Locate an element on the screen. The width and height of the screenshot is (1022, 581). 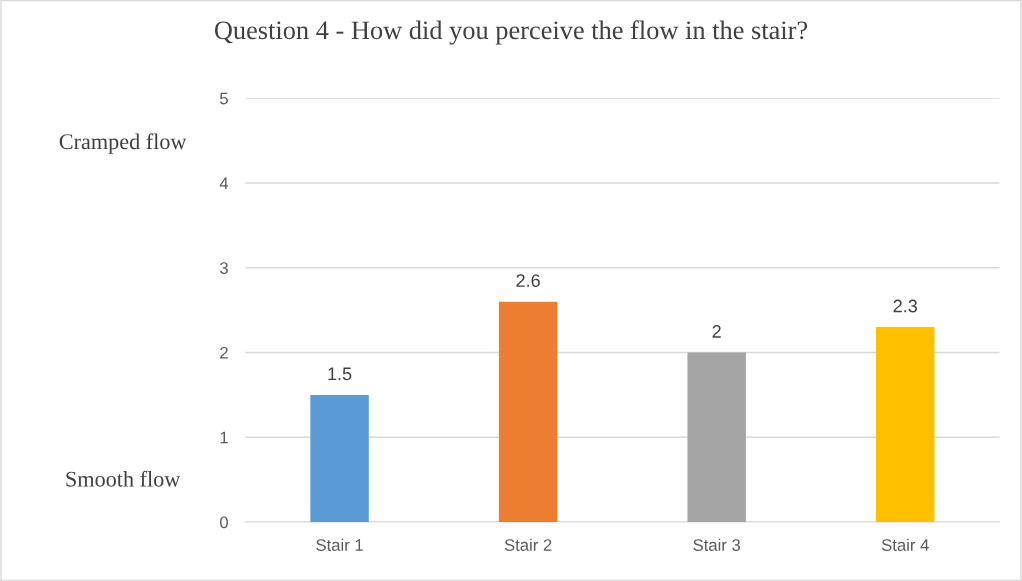
y-tick-label: 3 is located at coordinates (223, 268).